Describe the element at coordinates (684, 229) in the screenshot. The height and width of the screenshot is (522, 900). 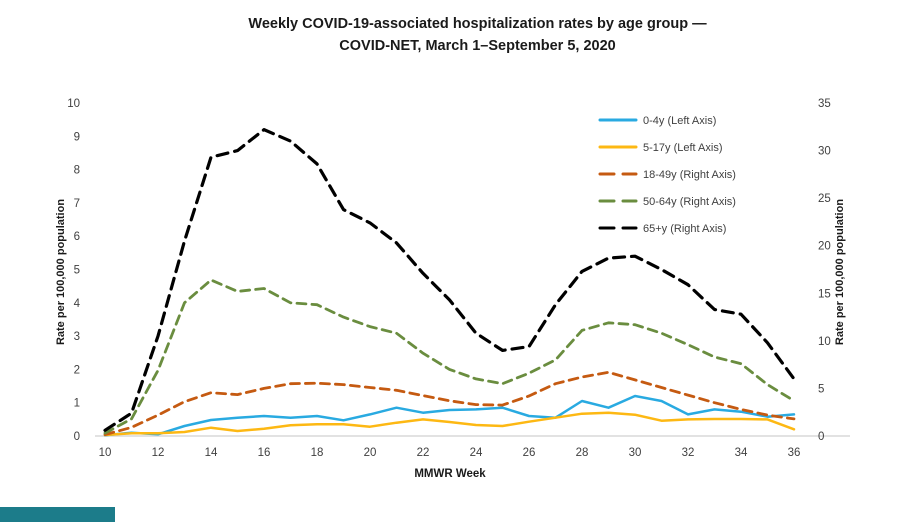
I see `legend-label: 65+y (Right Axis)` at that location.